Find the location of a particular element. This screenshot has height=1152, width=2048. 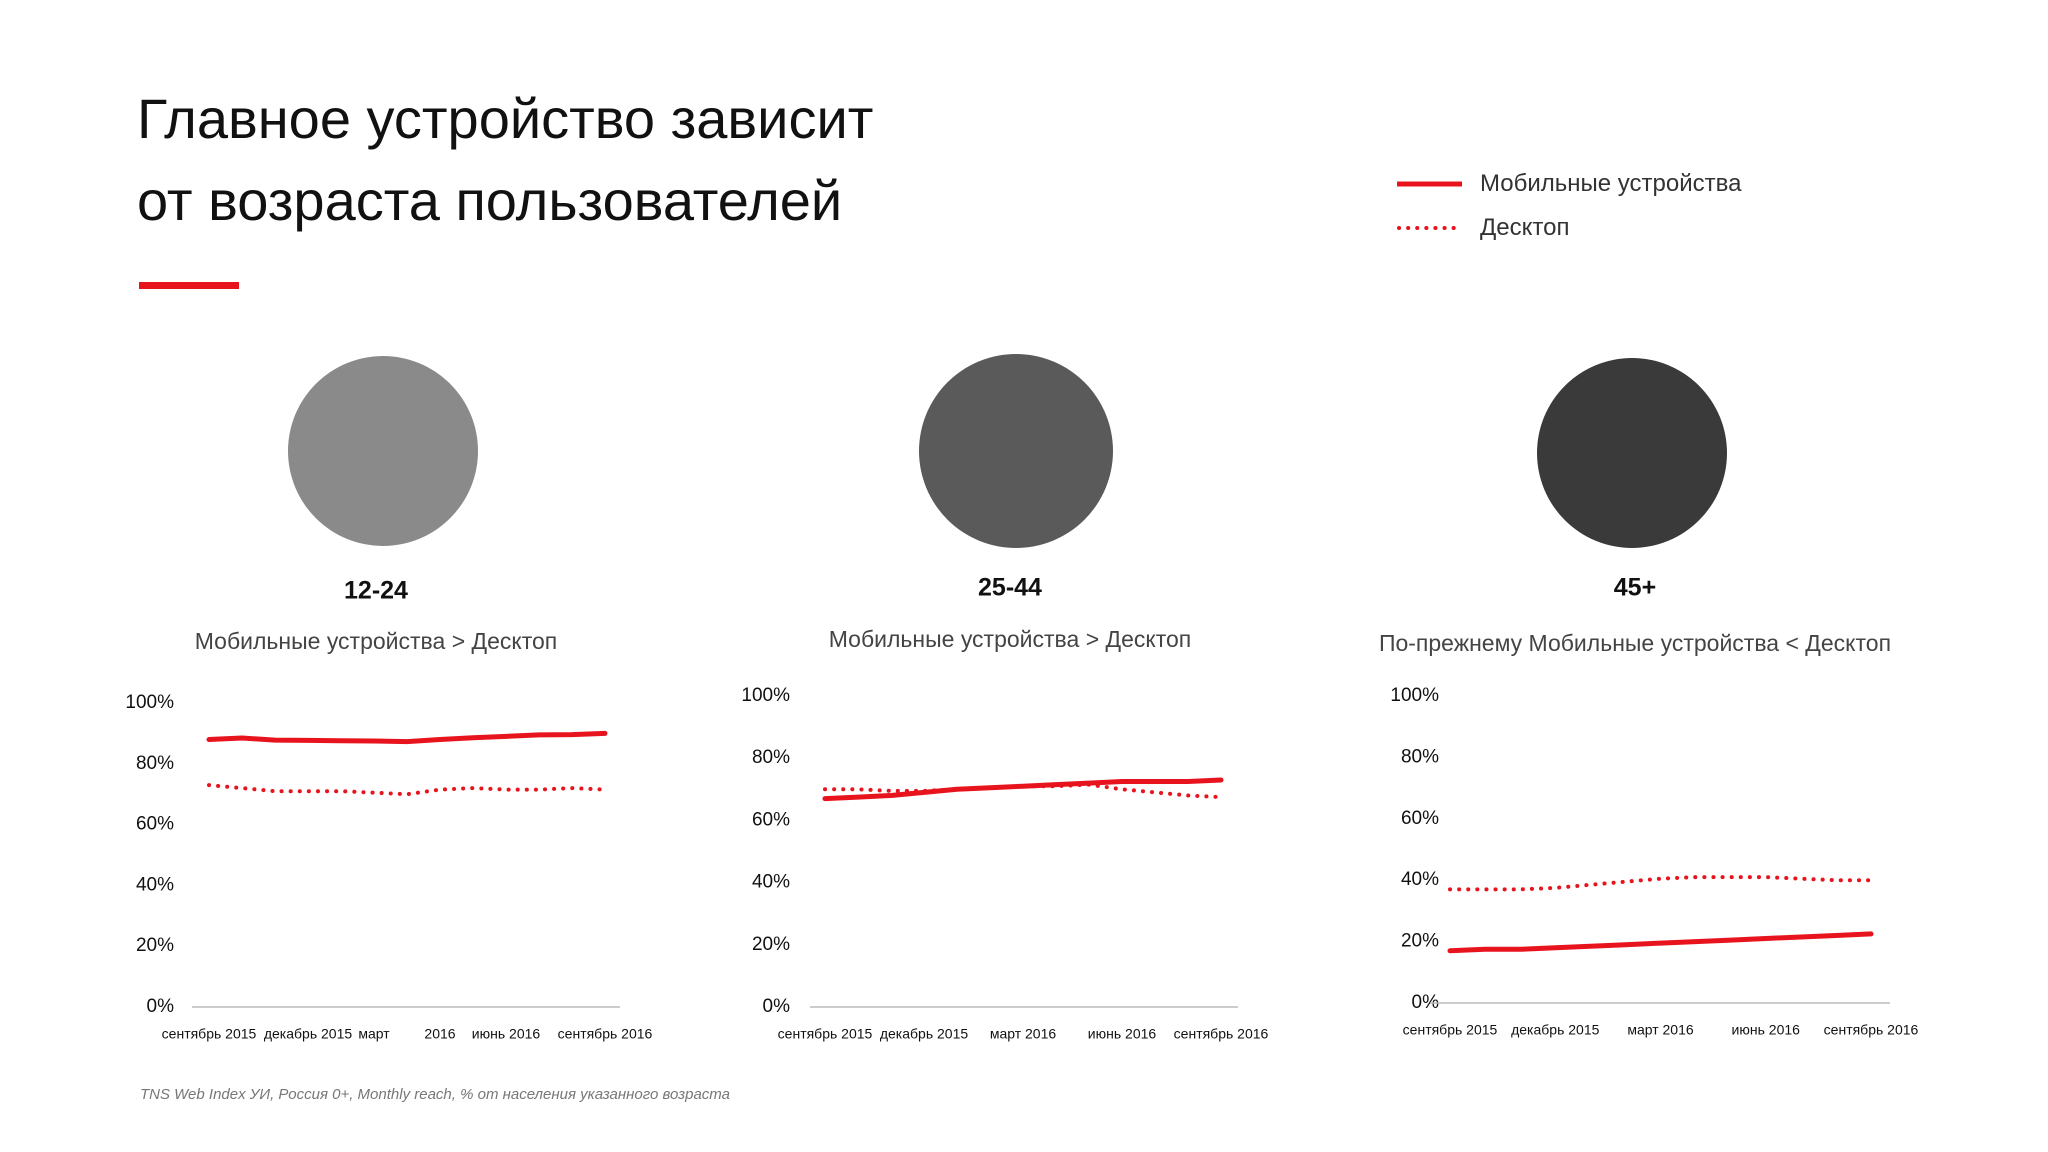

chart-heading: 12-24 is located at coordinates (376, 591).